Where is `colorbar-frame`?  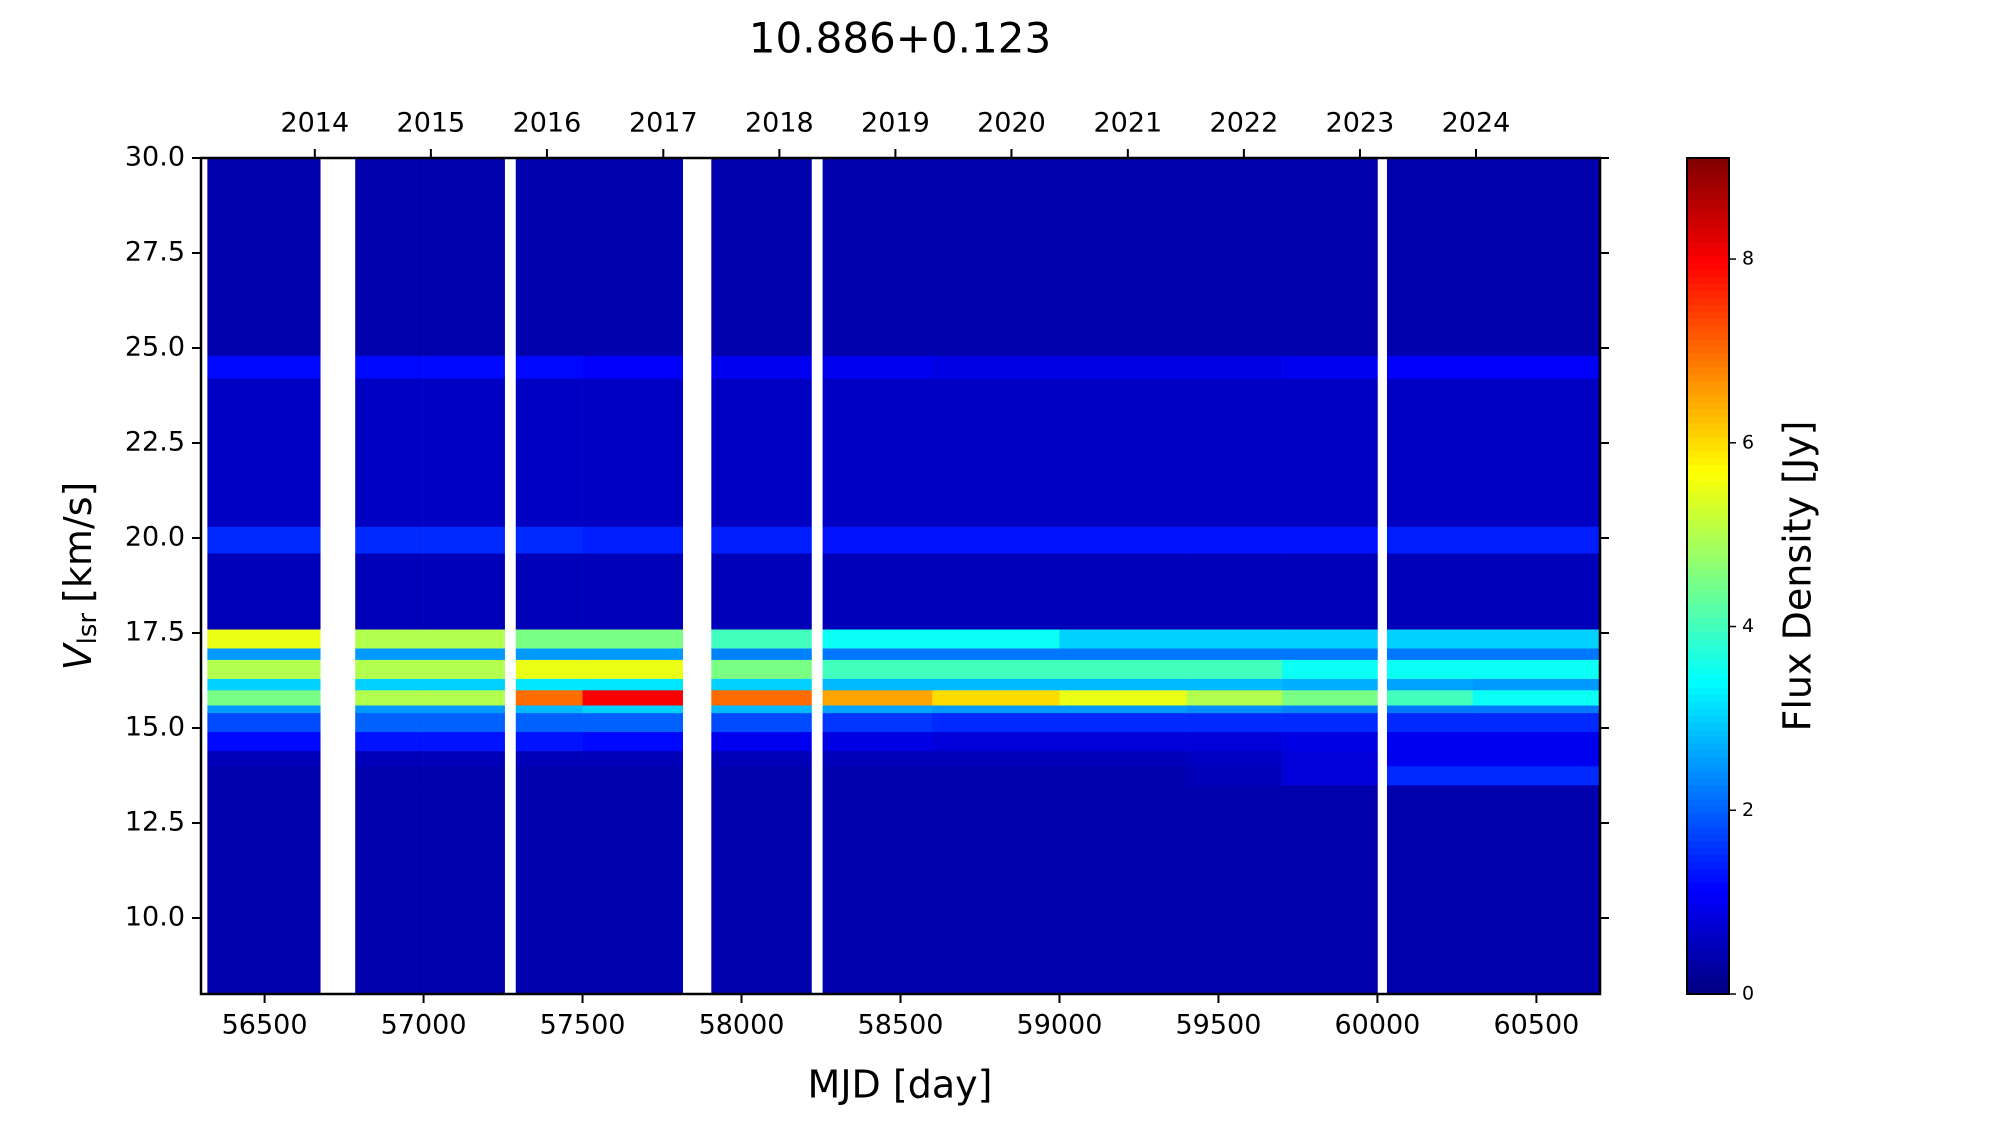 colorbar-frame is located at coordinates (1708, 576).